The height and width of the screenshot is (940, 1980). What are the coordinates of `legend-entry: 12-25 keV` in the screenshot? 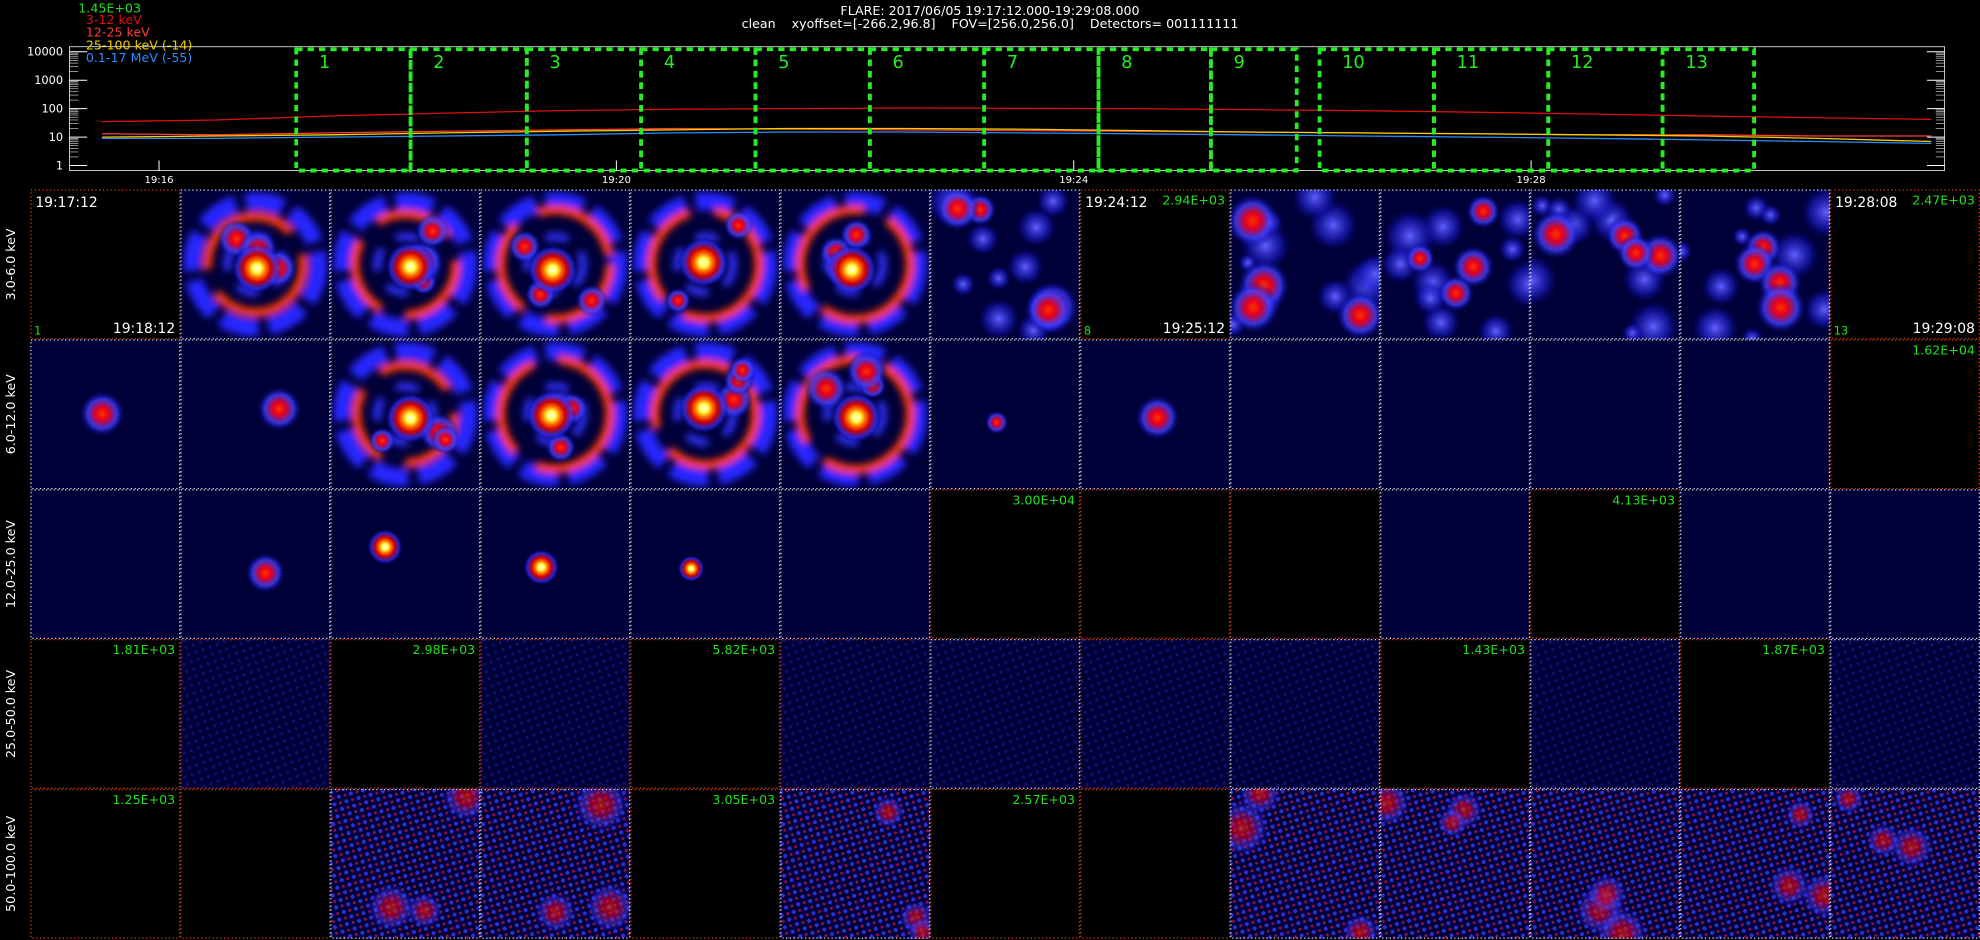 It's located at (118, 32).